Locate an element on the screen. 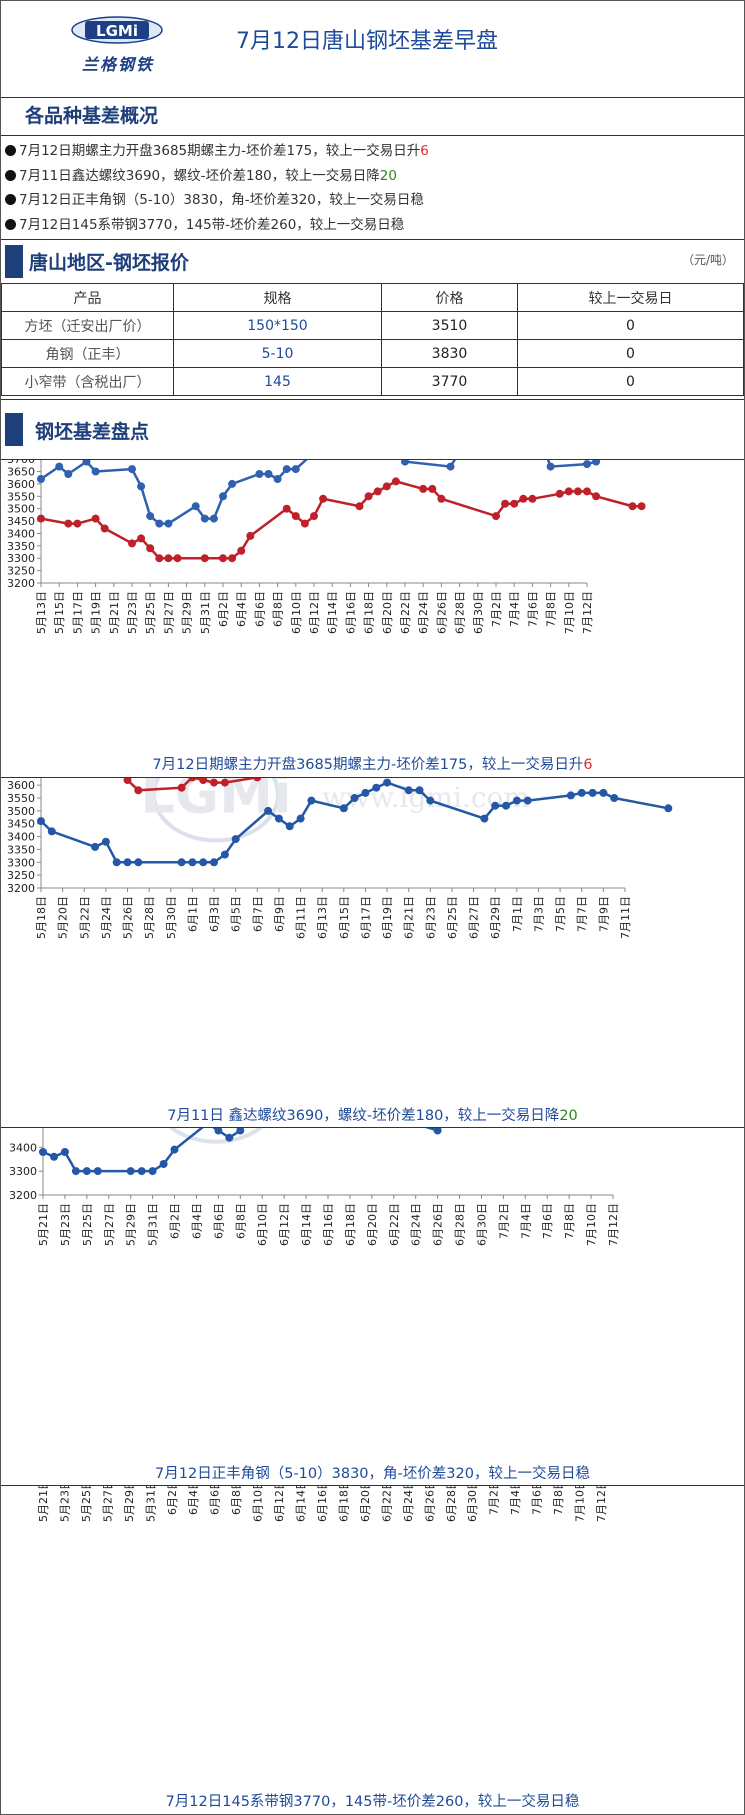 The image size is (745, 1815). header: LGMi 兰格钢铁 7月12日唐山钢坯基差早盘 is located at coordinates (372, 49).